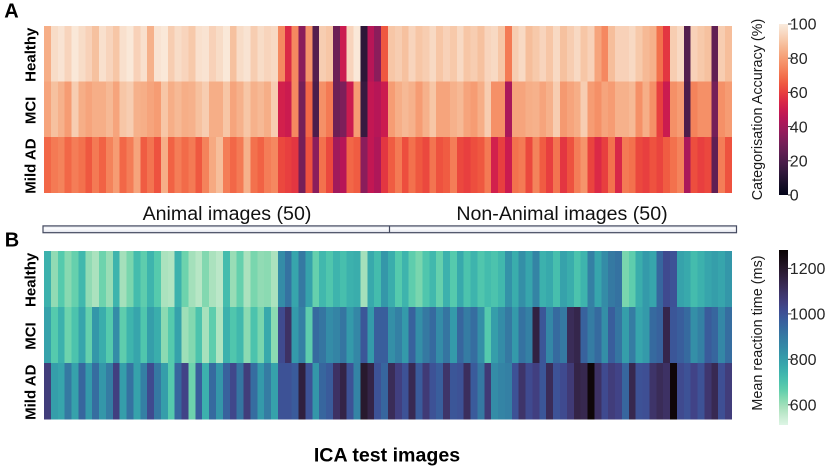 This screenshot has width=829, height=468. I want to click on svg-text: 100, so click(803, 25).